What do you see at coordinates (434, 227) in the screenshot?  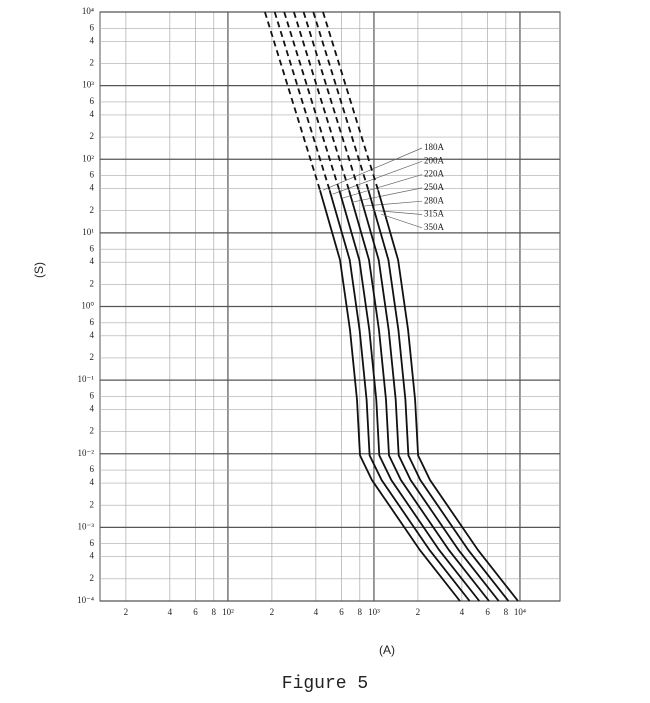 I see `legend-label: 350A` at bounding box center [434, 227].